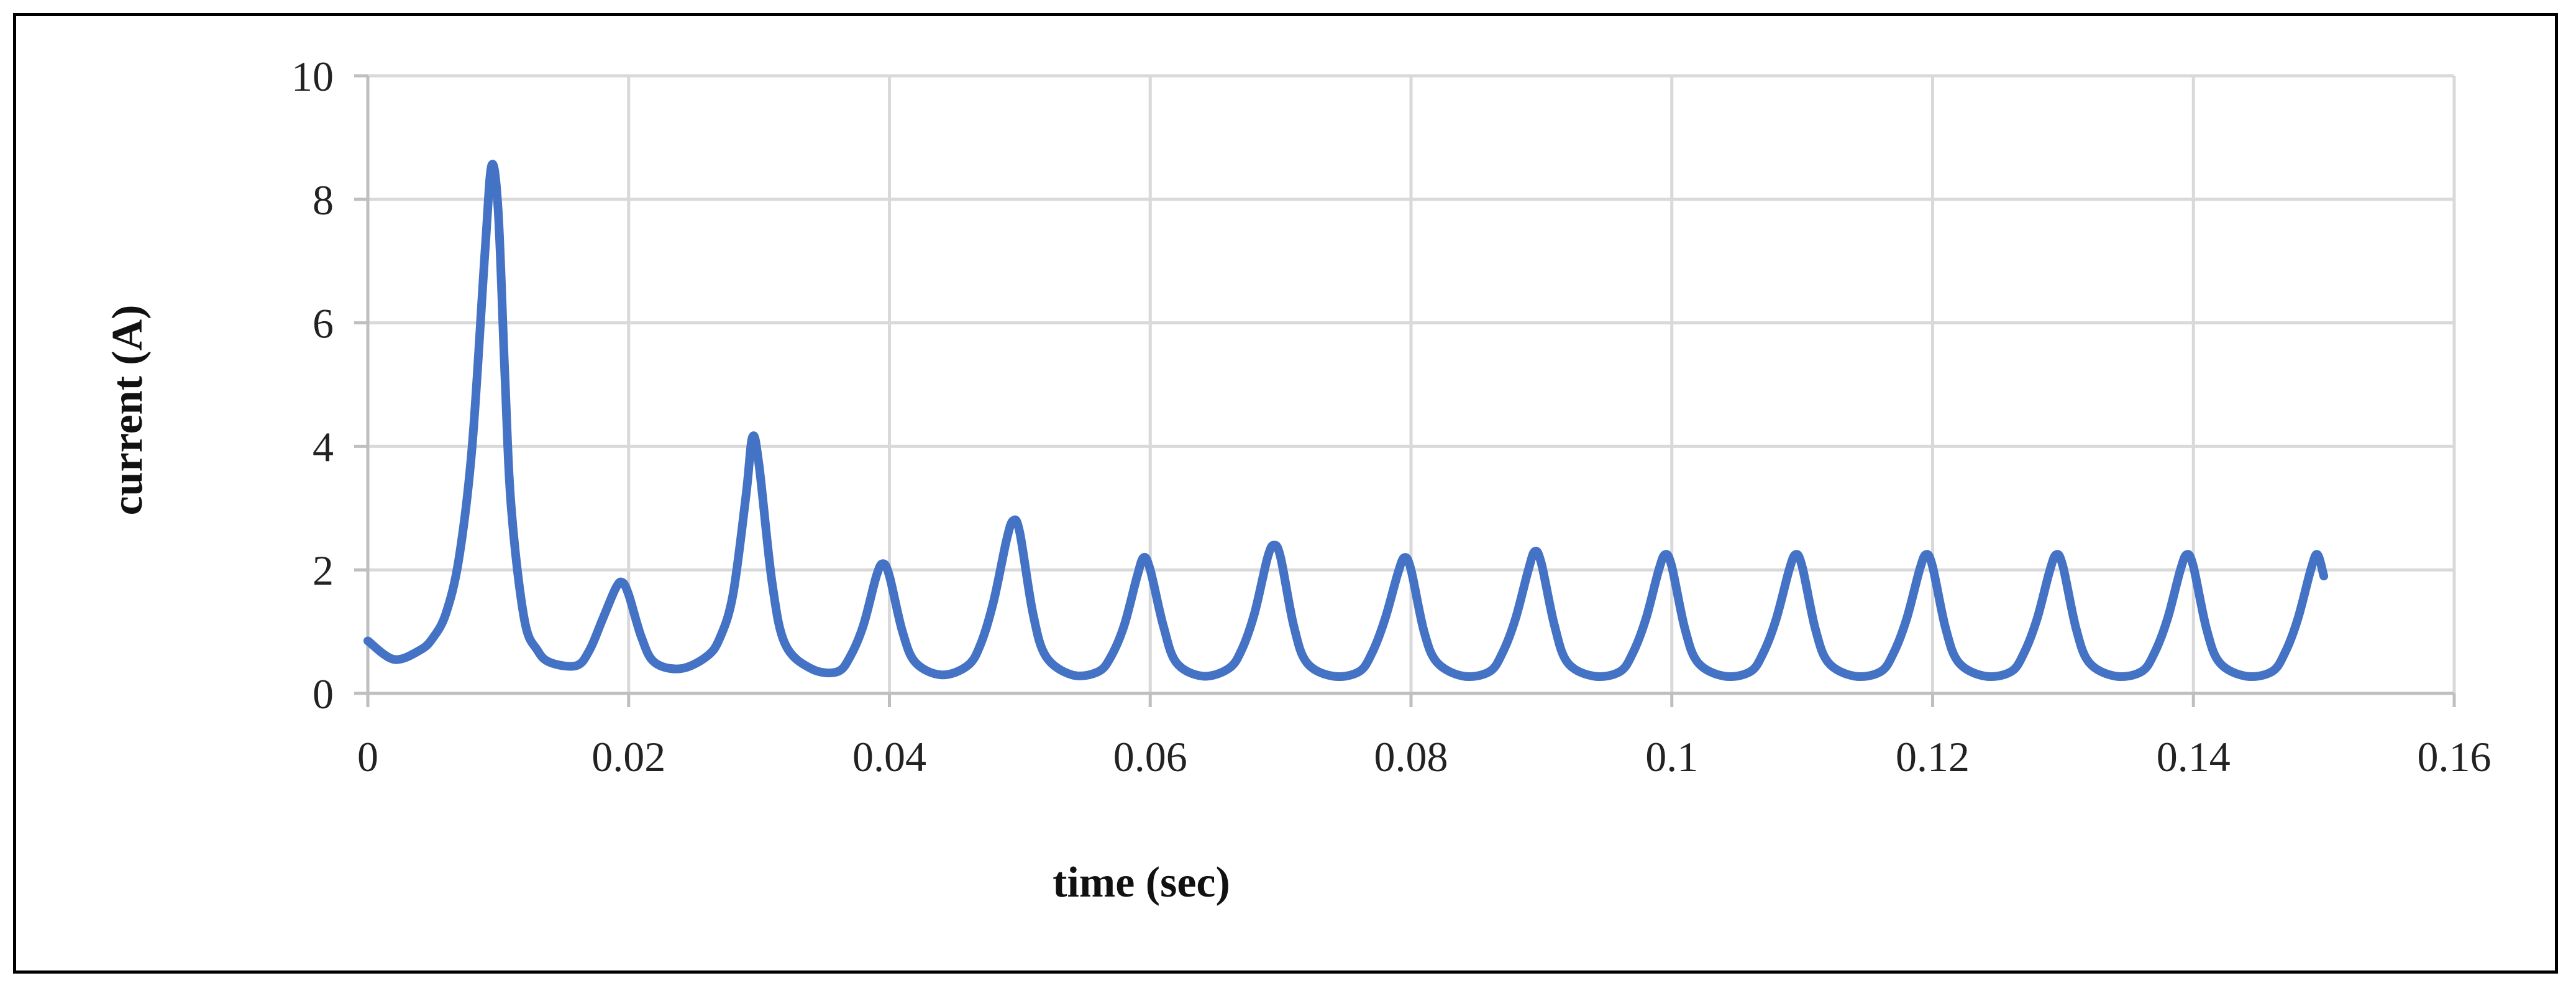 The height and width of the screenshot is (991, 2576). What do you see at coordinates (1411, 757) in the screenshot?
I see `x-tick-label: 0.08` at bounding box center [1411, 757].